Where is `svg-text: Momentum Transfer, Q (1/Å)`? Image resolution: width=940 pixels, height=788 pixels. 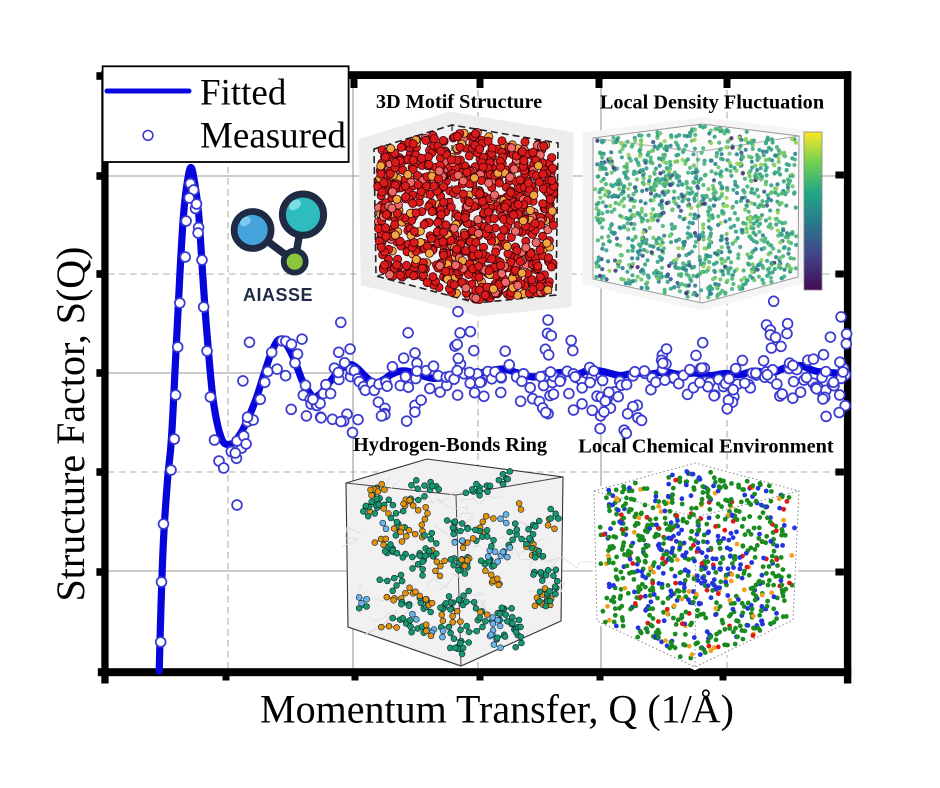
svg-text: Momentum Transfer, Q (1/Å) is located at coordinates (497, 709).